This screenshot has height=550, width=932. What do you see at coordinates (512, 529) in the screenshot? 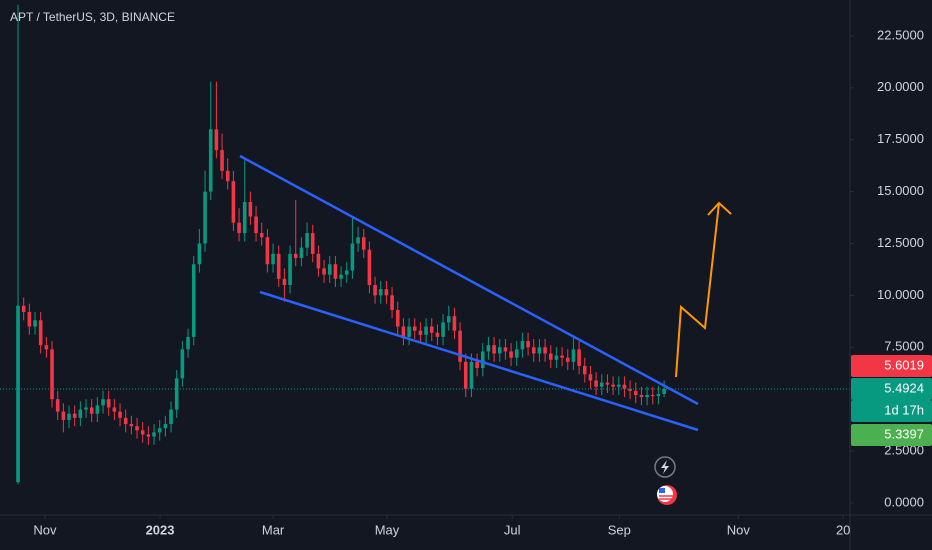
I see `x-tick-label: Jul` at bounding box center [512, 529].